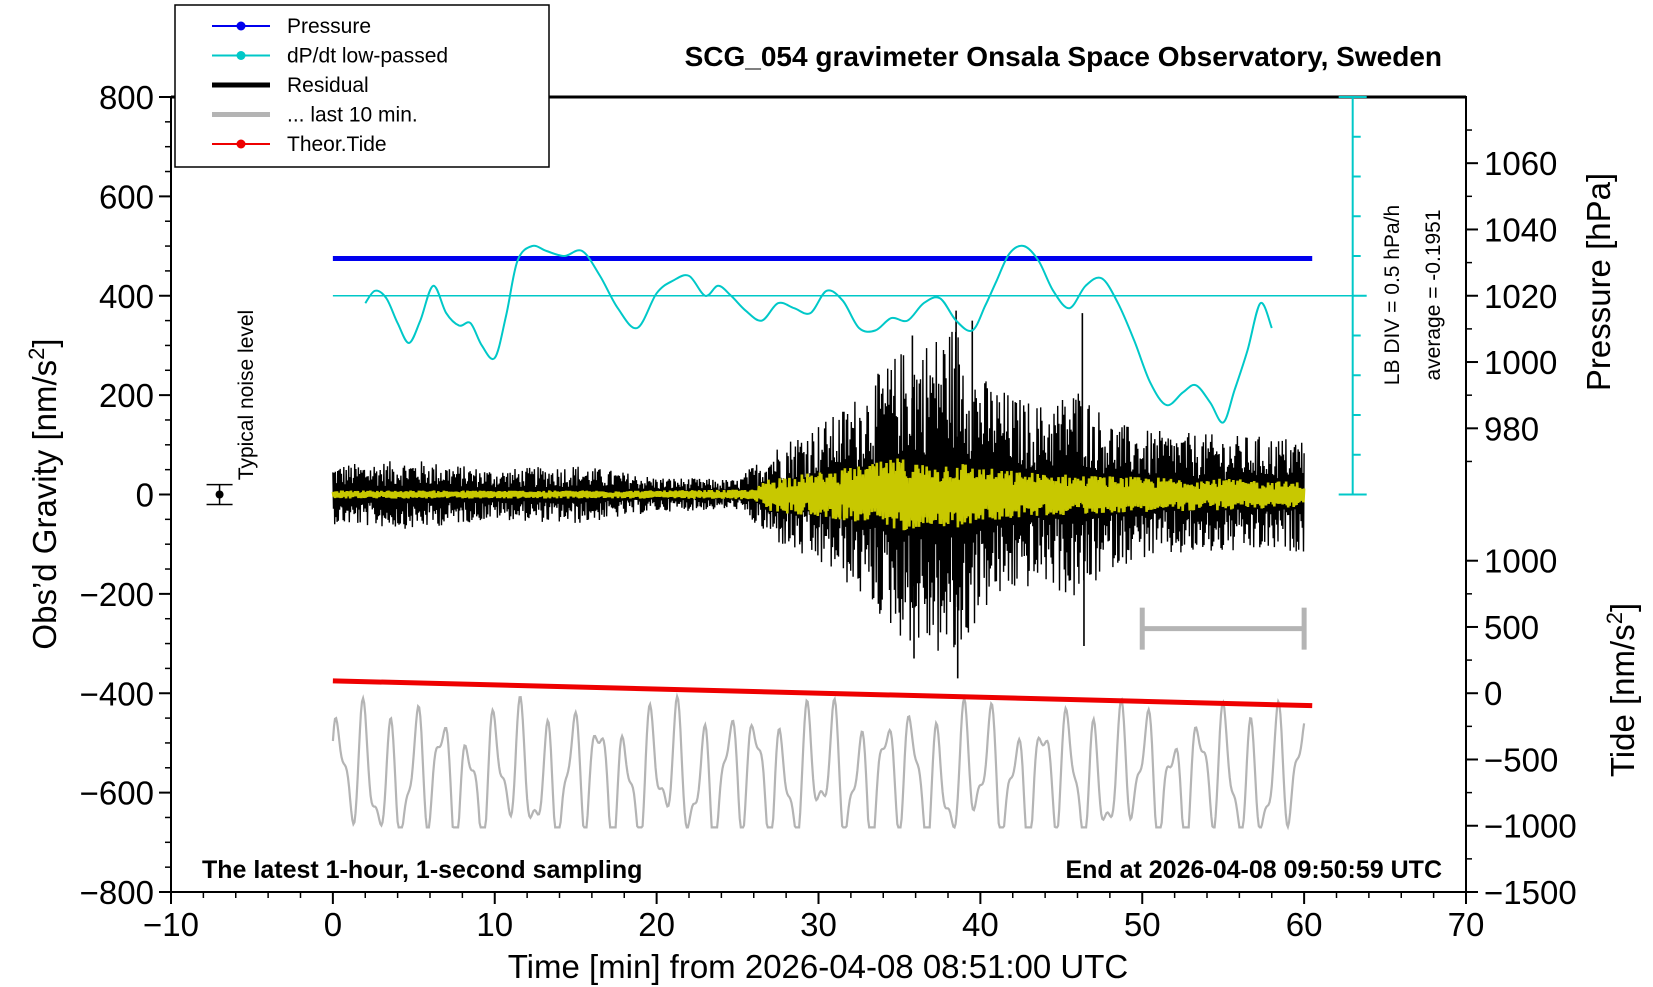 The height and width of the screenshot is (987, 1653). I want to click on tide-tick-label: −1000, so click(1530, 826).